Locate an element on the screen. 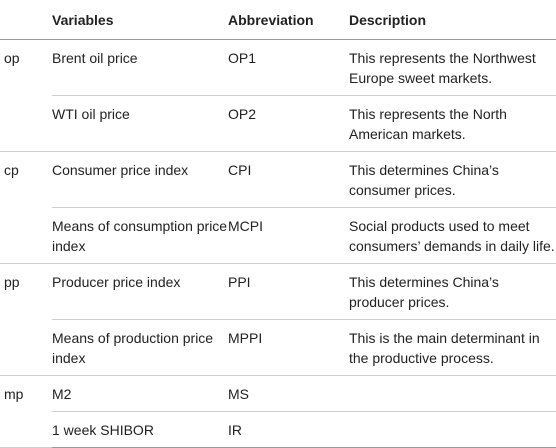  variable-cell: 1 week SHIBOR is located at coordinates (140, 429).